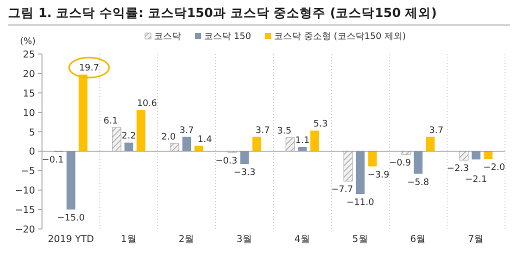 The width and height of the screenshot is (520, 273). Describe the element at coordinates (71, 219) in the screenshot. I see `data-label: −15.0` at that location.